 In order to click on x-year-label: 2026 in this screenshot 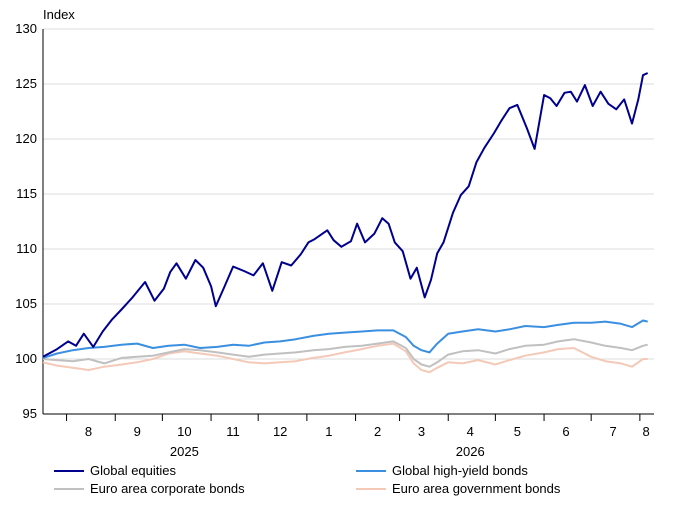, I will do `click(470, 451)`.